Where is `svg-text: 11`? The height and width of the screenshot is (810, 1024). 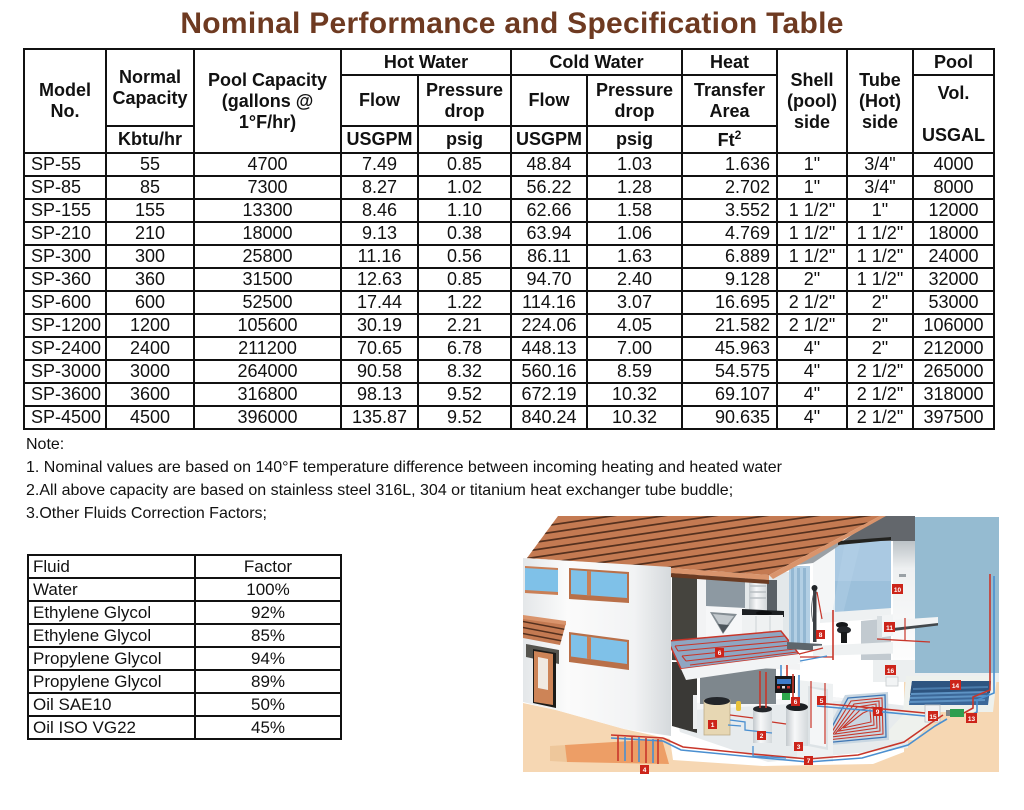 svg-text: 11 is located at coordinates (889, 628).